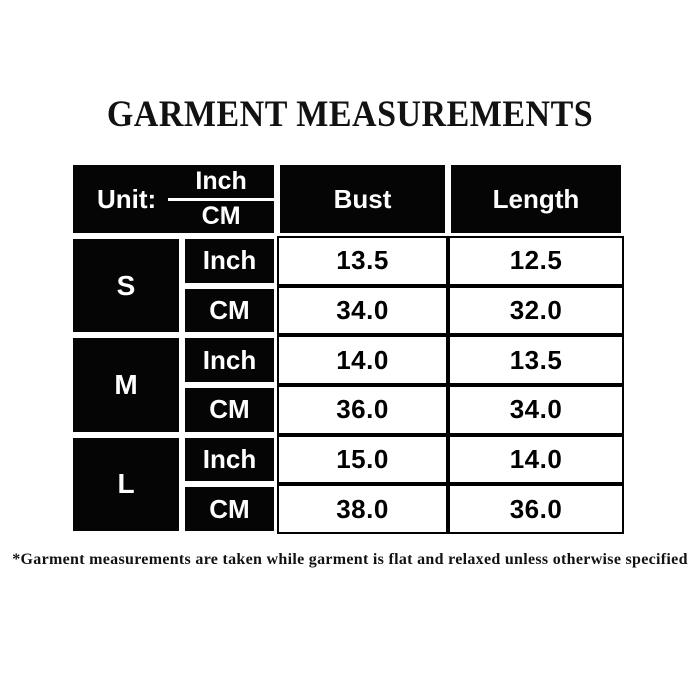 The height and width of the screenshot is (700, 700). Describe the element at coordinates (229, 509) in the screenshot. I see `unit-row-label-l-cm: CM` at that location.